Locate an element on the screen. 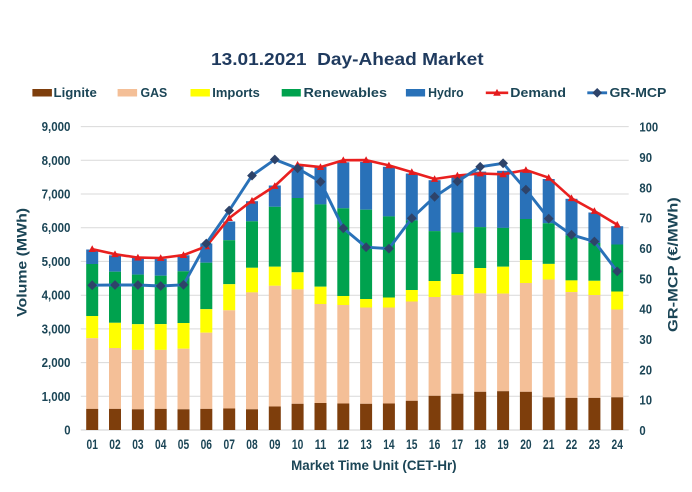 The image size is (692, 492). svg-text: 90 is located at coordinates (645, 157).